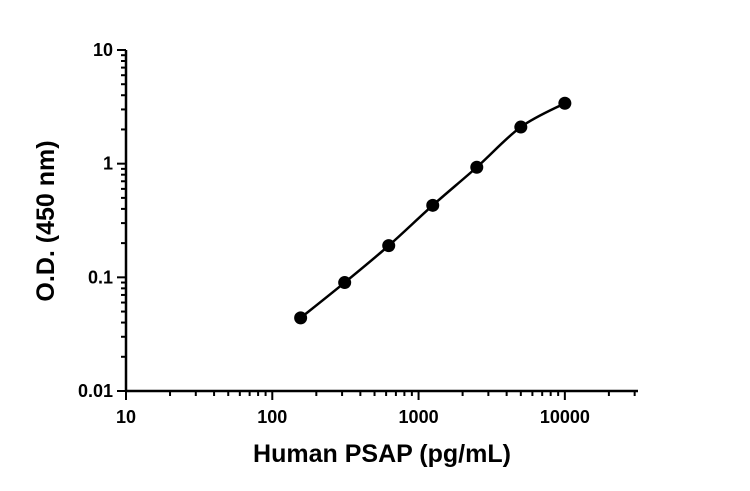 The height and width of the screenshot is (491, 750). I want to click on x-axis-title: Human PSAP (pg/mL), so click(382, 454).